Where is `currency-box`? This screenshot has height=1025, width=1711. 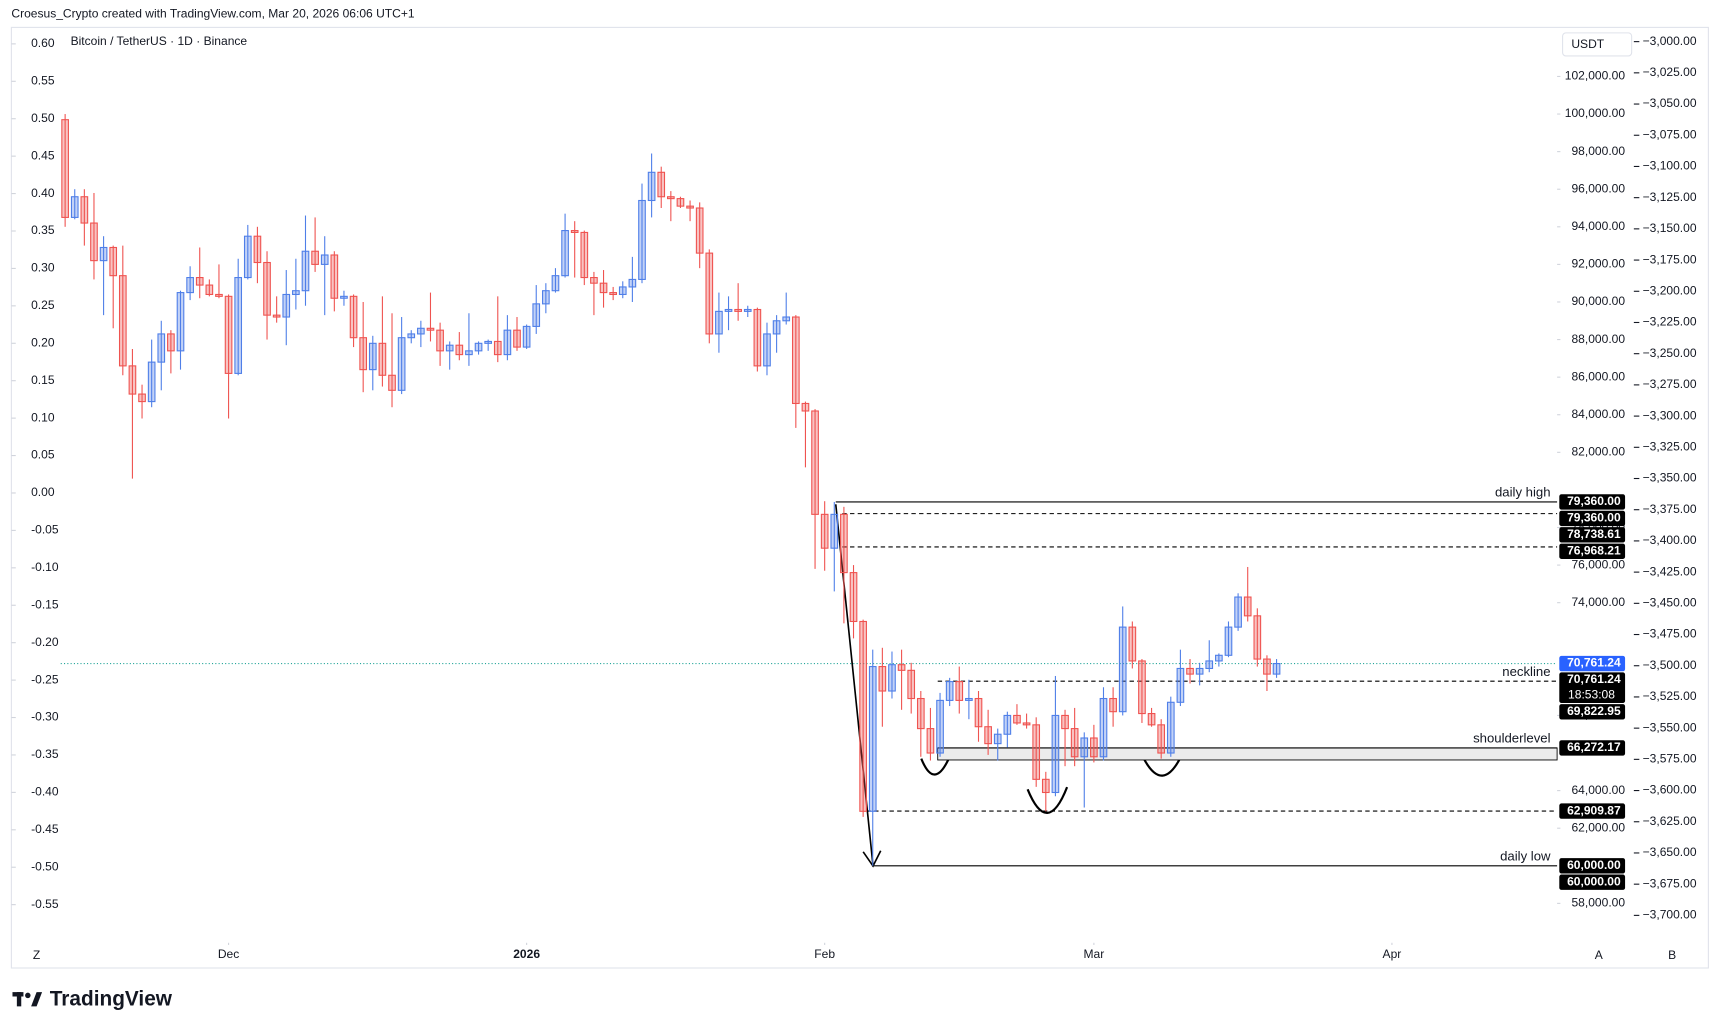
currency-box is located at coordinates (1597, 44).